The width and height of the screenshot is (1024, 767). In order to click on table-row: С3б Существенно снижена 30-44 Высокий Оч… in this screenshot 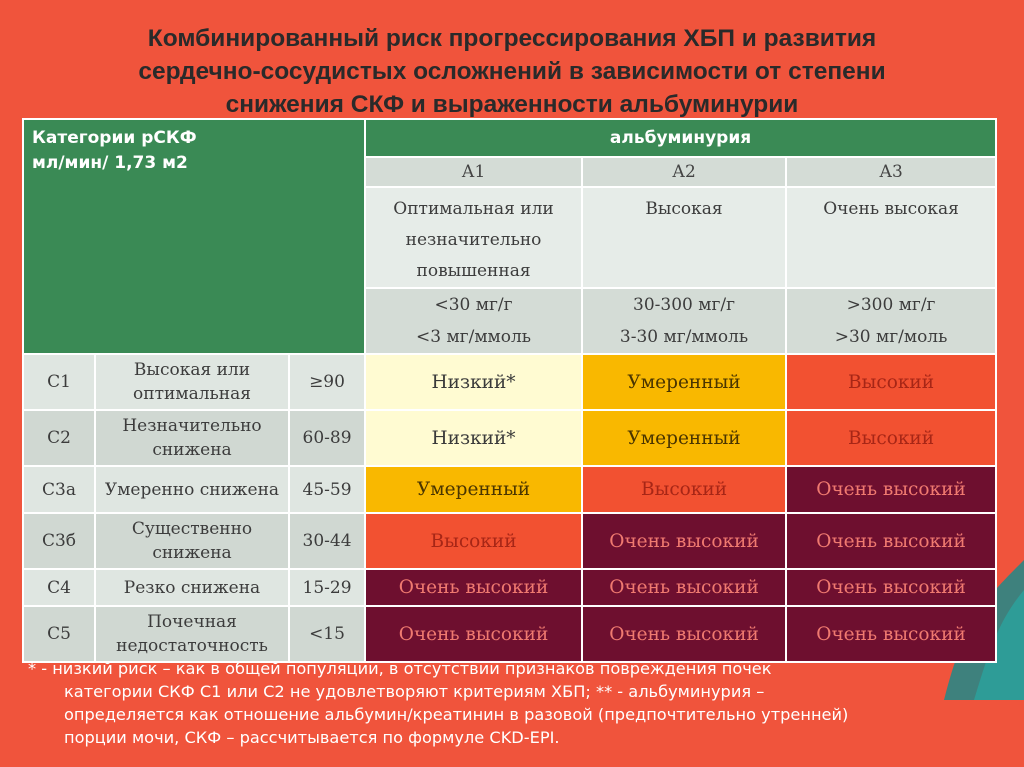, I will do `click(510, 541)`.